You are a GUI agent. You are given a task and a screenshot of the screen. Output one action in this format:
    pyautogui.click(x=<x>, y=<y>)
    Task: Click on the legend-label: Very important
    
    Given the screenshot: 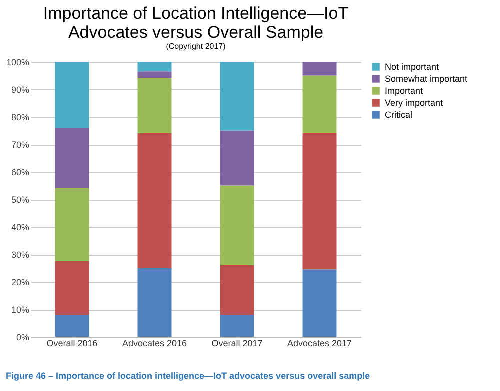 What is the action you would take?
    pyautogui.click(x=414, y=103)
    